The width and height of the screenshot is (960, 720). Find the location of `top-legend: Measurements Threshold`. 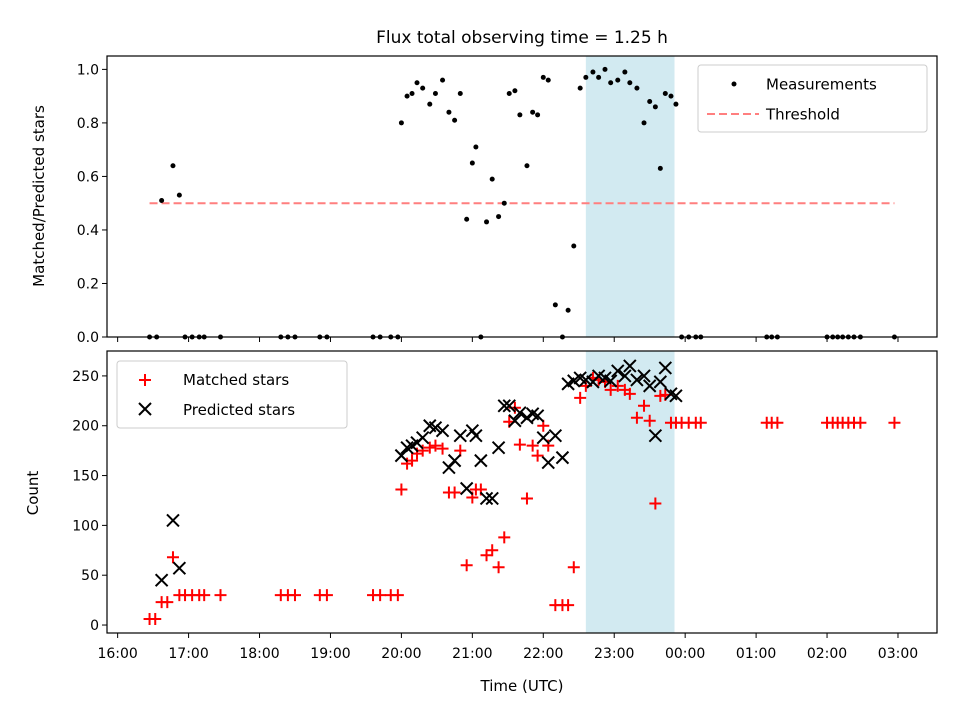

top-legend: Measurements Threshold is located at coordinates (812, 98).